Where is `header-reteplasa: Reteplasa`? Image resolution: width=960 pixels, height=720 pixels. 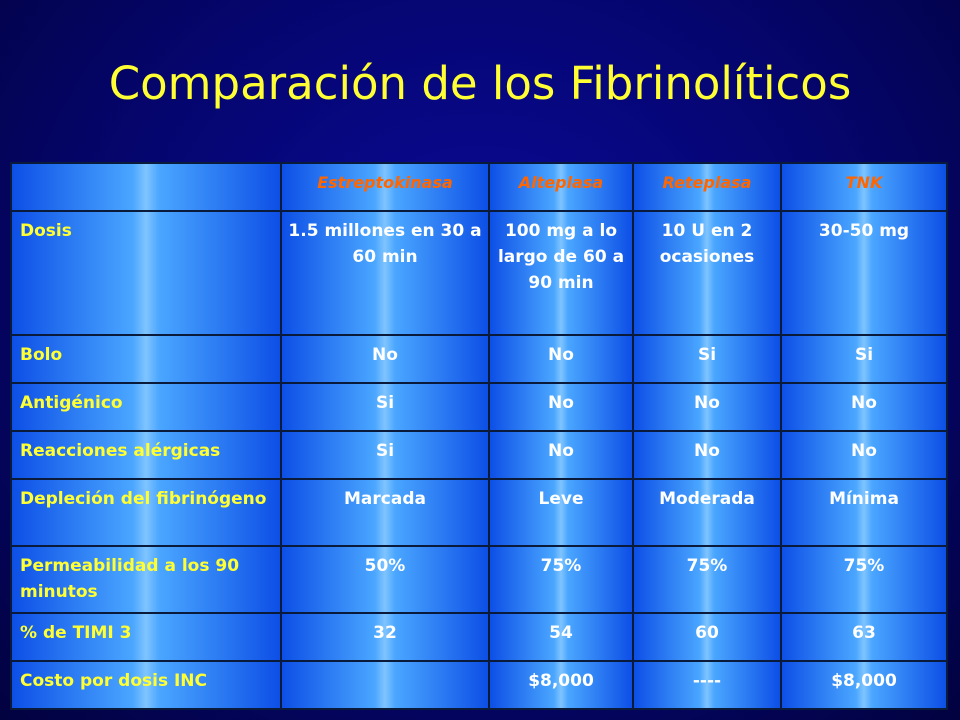
header-reteplasa: Reteplasa is located at coordinates (707, 187).